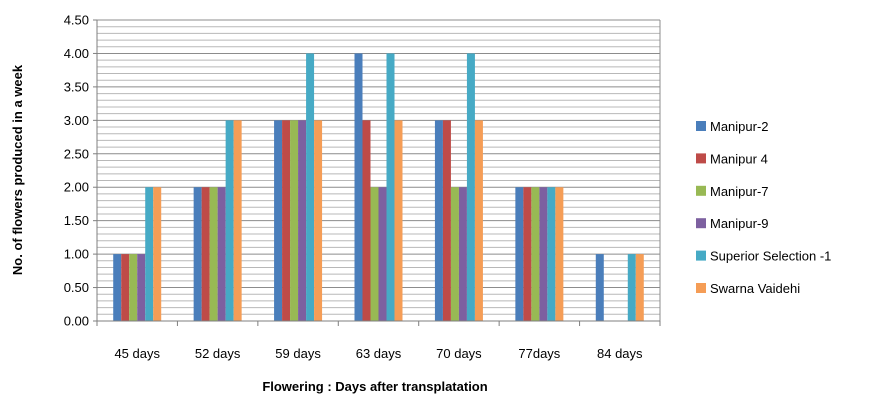 Image resolution: width=877 pixels, height=399 pixels. Describe the element at coordinates (620, 353) in the screenshot. I see `x-tick-label: 84 days` at that location.